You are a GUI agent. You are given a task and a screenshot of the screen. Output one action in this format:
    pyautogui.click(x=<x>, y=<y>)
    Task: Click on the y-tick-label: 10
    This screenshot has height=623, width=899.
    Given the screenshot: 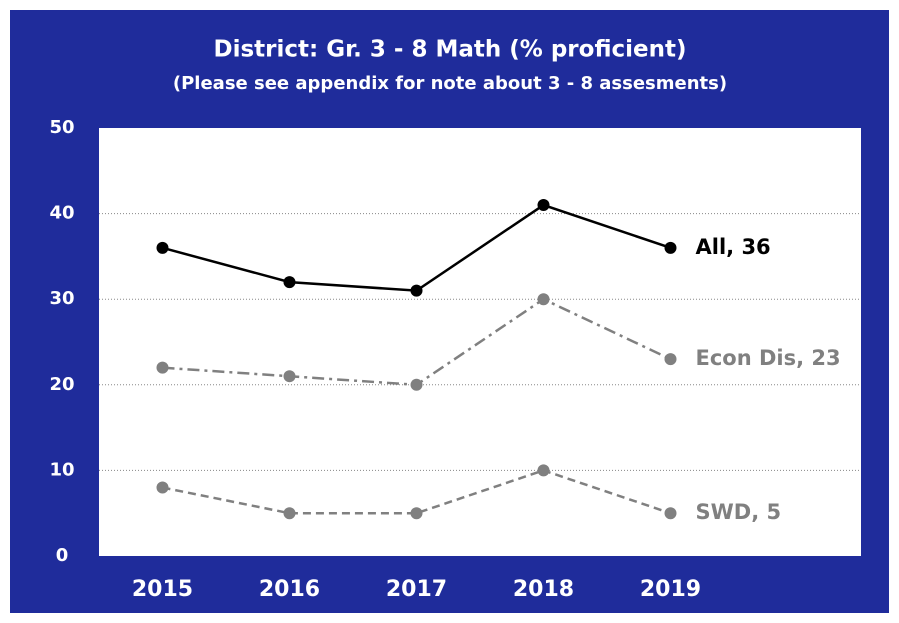 What is the action you would take?
    pyautogui.click(x=61, y=469)
    